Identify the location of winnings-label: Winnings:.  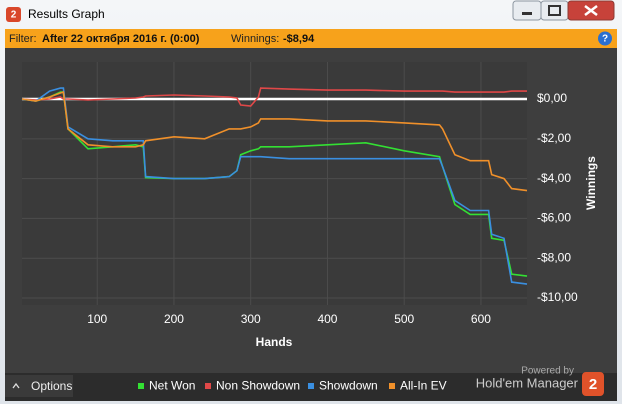
(255, 39).